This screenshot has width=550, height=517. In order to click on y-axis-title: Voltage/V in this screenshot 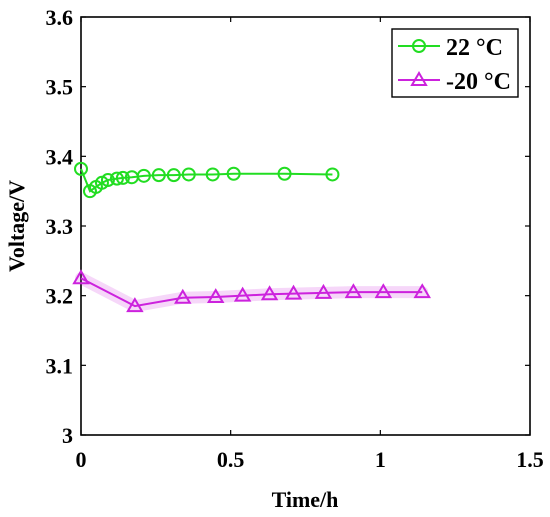, I will do `click(16, 226)`.